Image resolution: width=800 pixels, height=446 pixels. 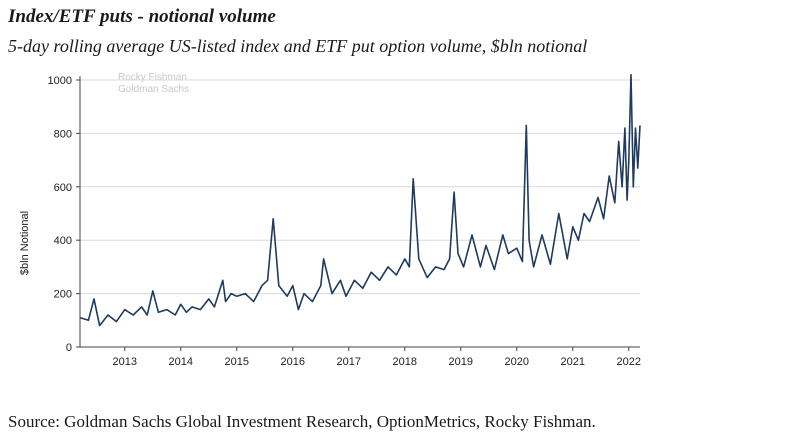 What do you see at coordinates (69, 348) in the screenshot?
I see `y-tick-label: 0` at bounding box center [69, 348].